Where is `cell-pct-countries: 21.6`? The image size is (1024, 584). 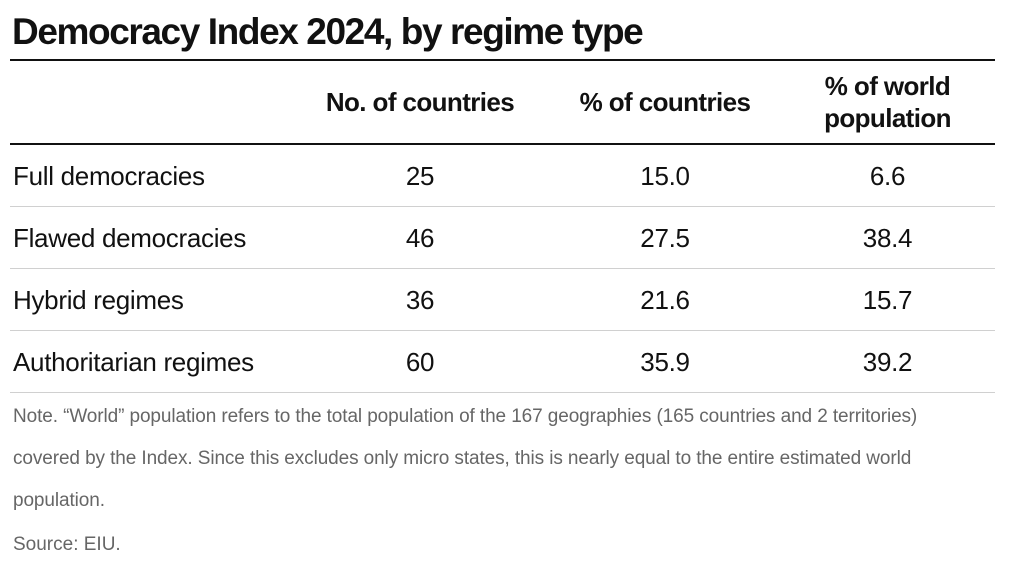
cell-pct-countries: 21.6 is located at coordinates (665, 299).